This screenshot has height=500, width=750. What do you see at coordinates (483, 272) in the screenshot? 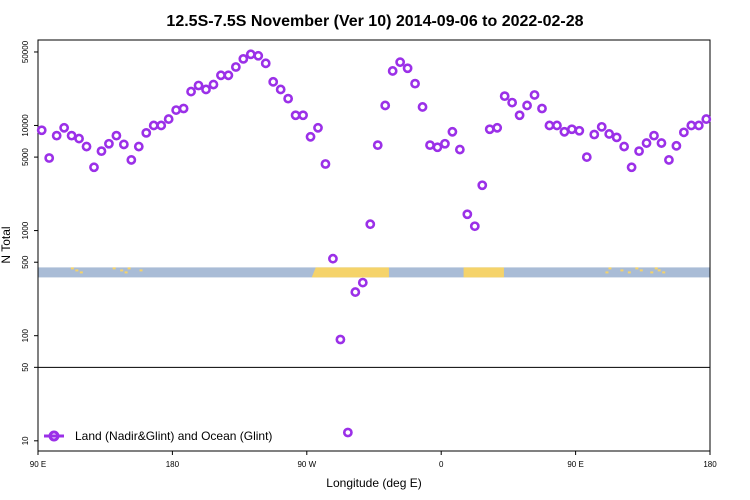
I see `land-block` at bounding box center [483, 272].